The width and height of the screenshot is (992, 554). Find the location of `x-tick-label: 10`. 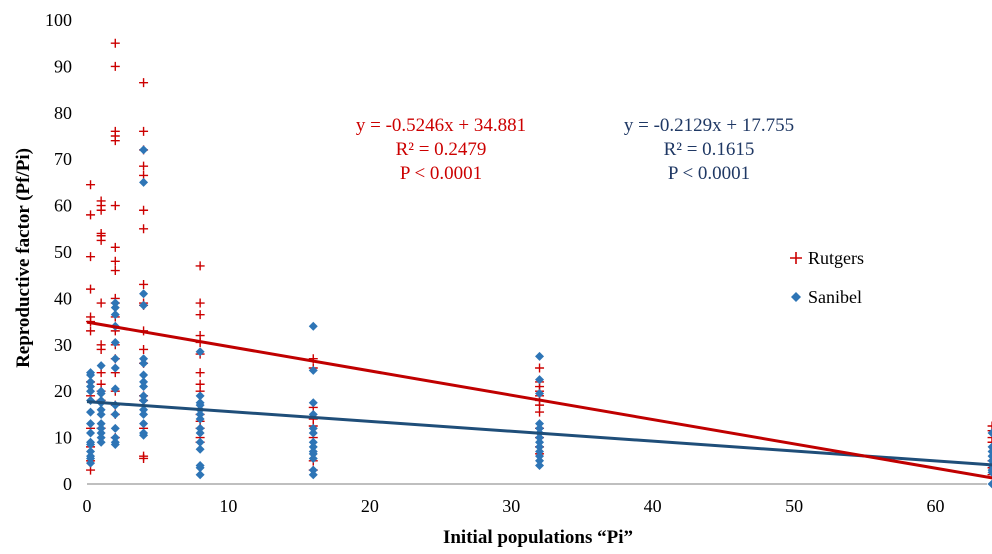

x-tick-label: 10 is located at coordinates (228, 506).